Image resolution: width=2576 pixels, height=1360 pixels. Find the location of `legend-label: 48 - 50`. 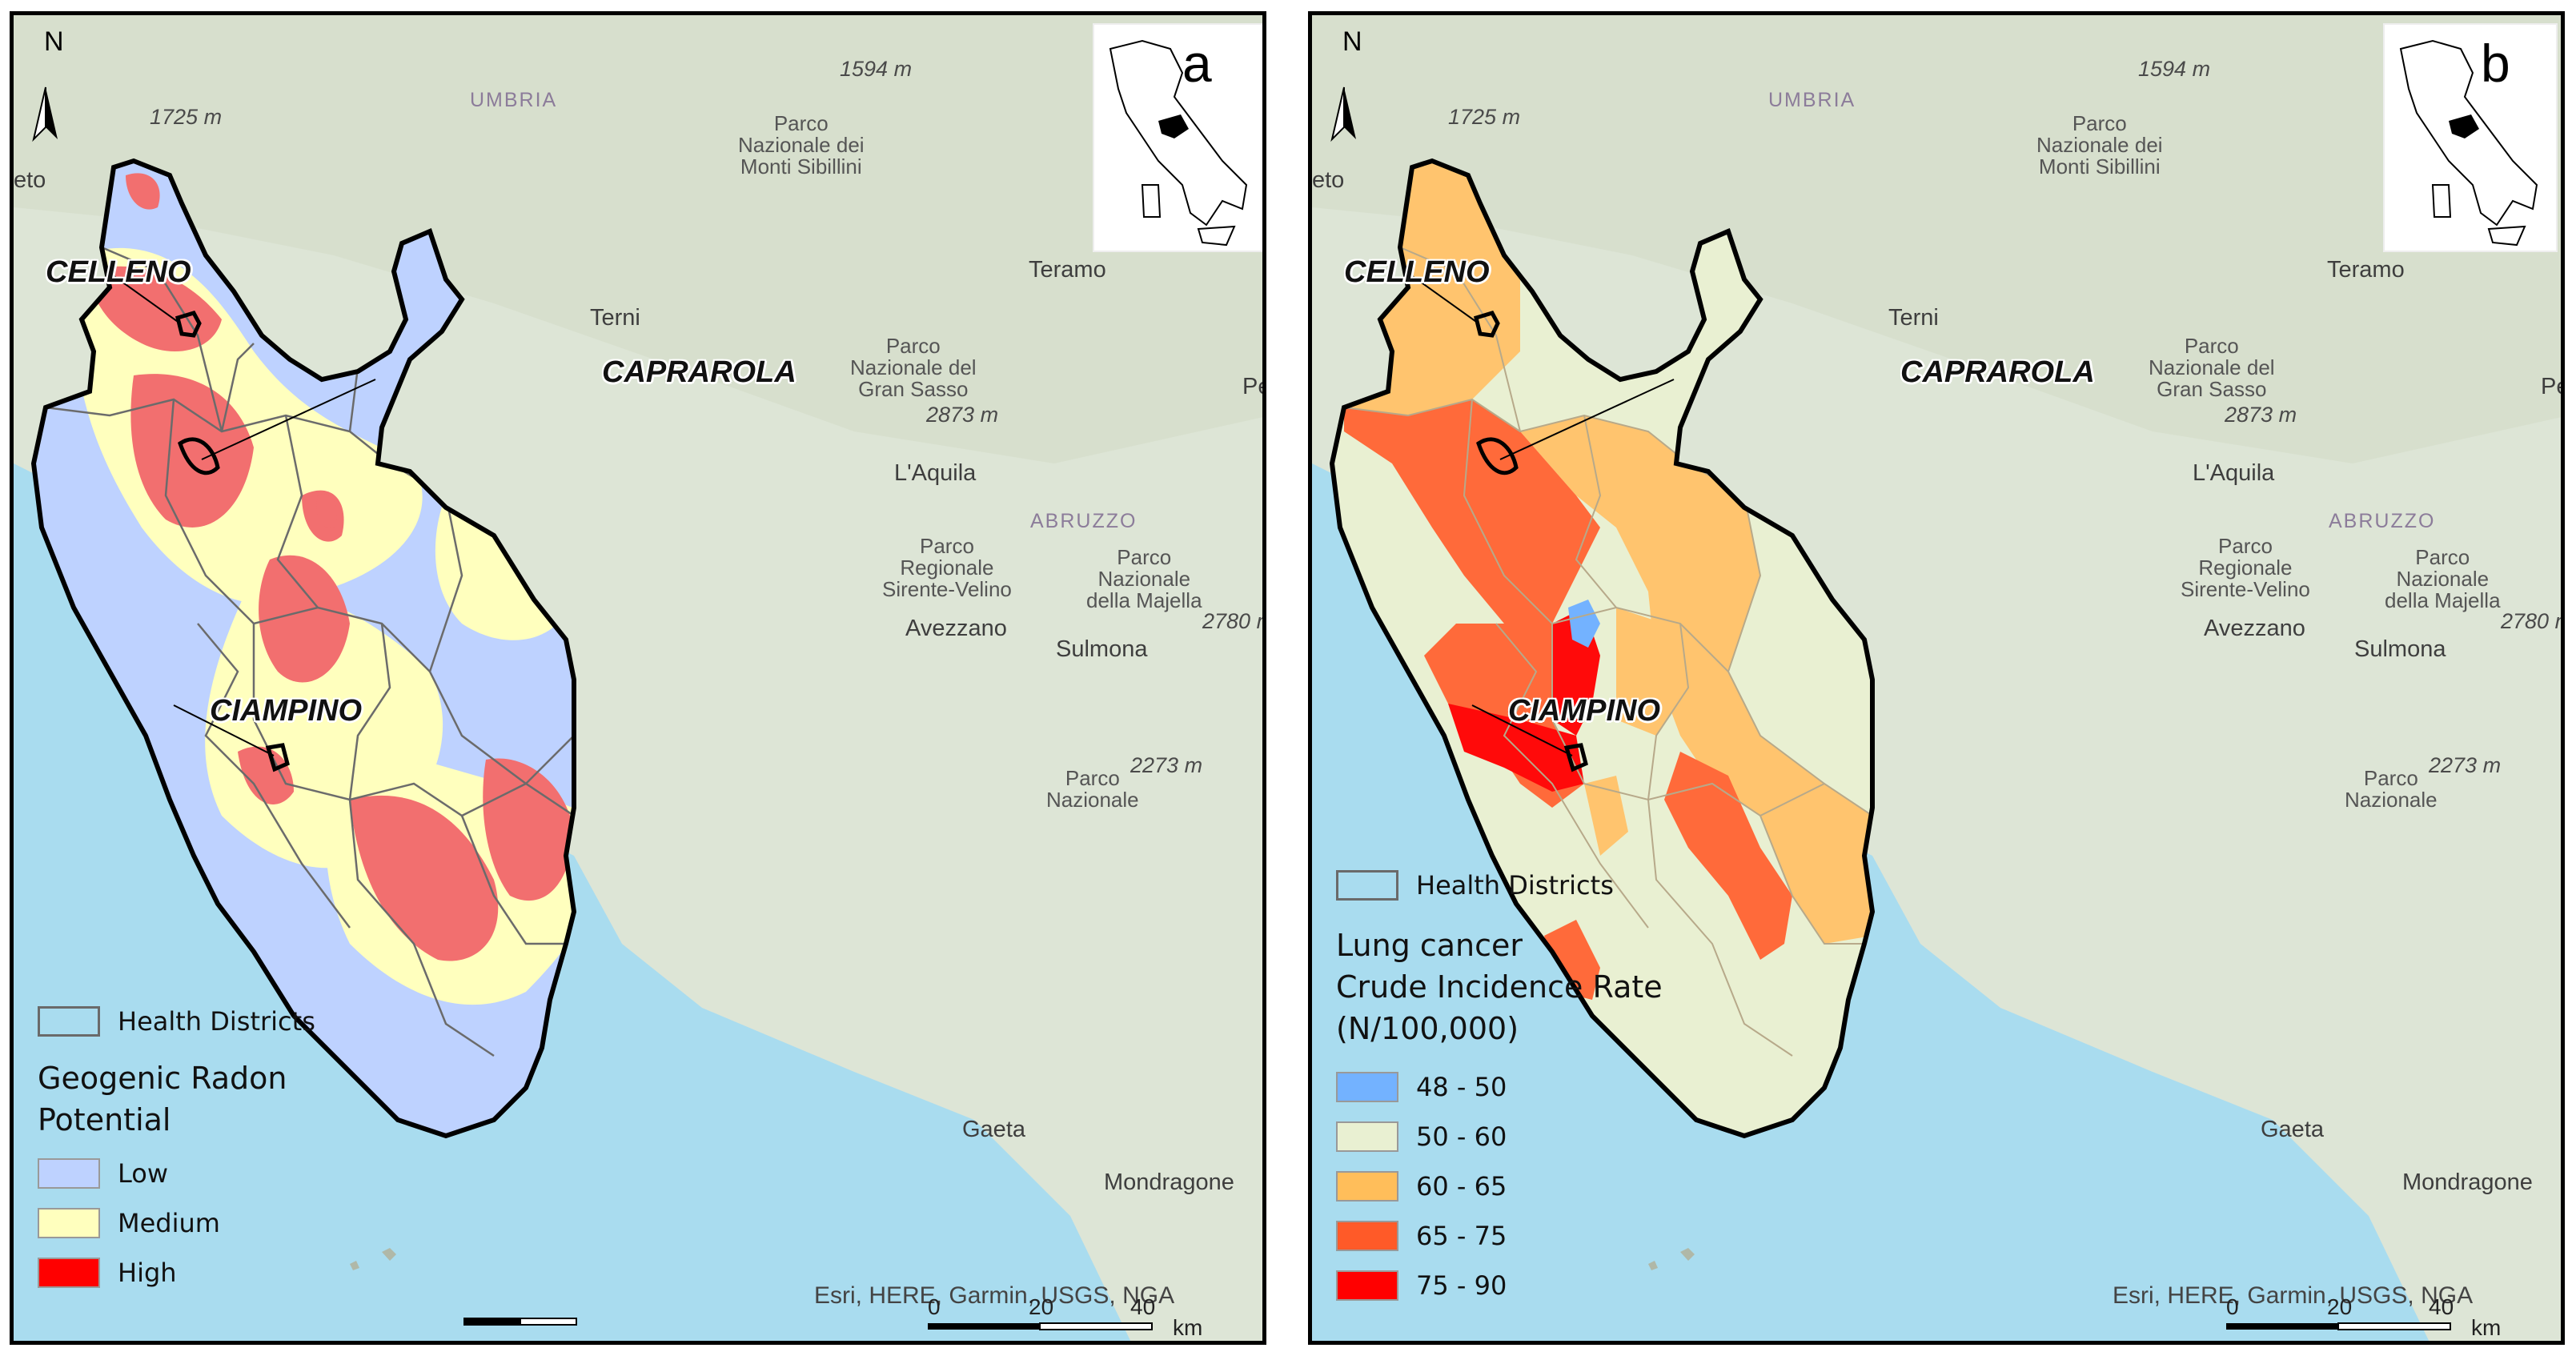

legend-label: 48 - 50 is located at coordinates (1461, 1087).